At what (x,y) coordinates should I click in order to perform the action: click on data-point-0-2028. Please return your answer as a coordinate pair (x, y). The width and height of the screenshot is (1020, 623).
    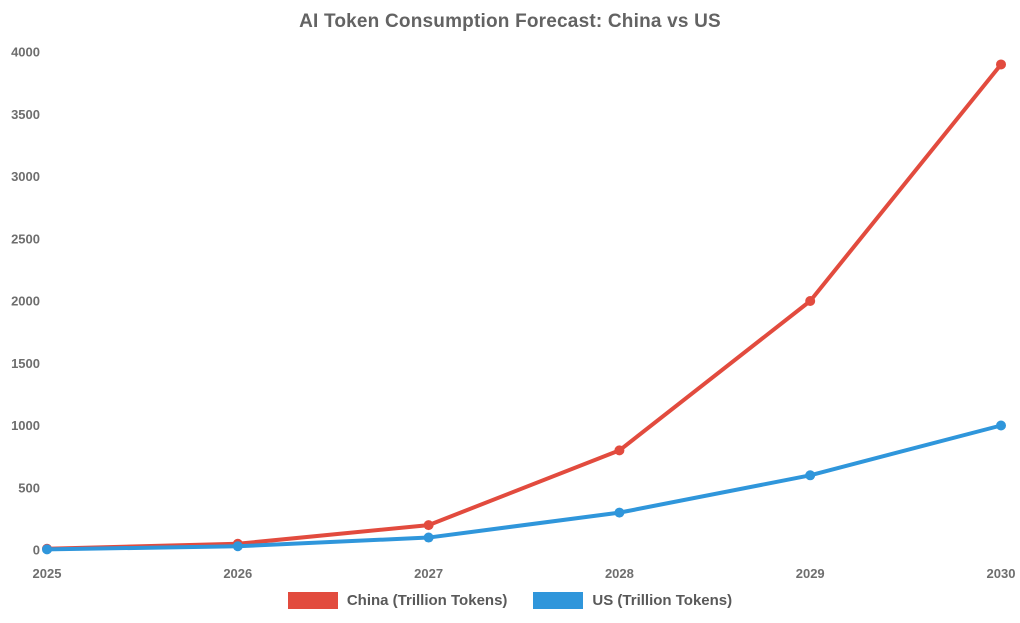
    Looking at the image, I should click on (619, 450).